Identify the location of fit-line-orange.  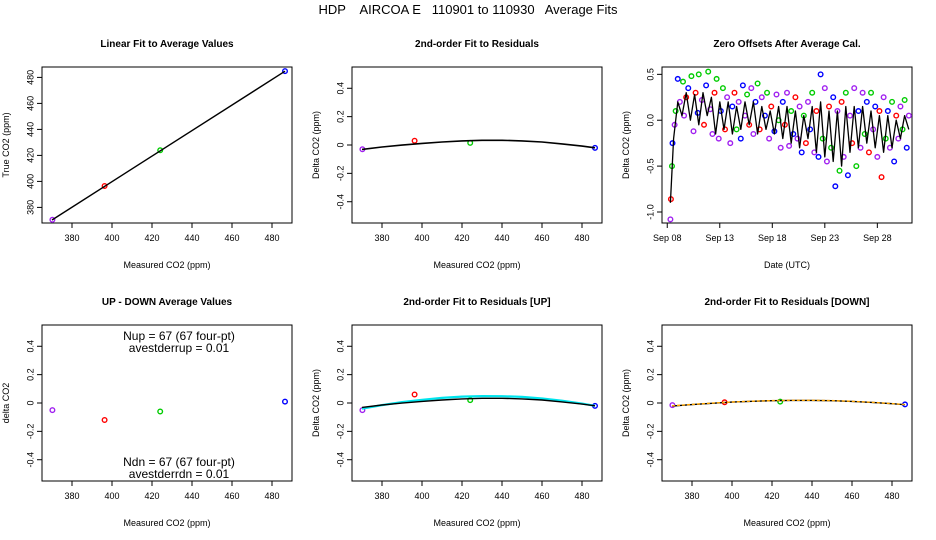
(788, 403).